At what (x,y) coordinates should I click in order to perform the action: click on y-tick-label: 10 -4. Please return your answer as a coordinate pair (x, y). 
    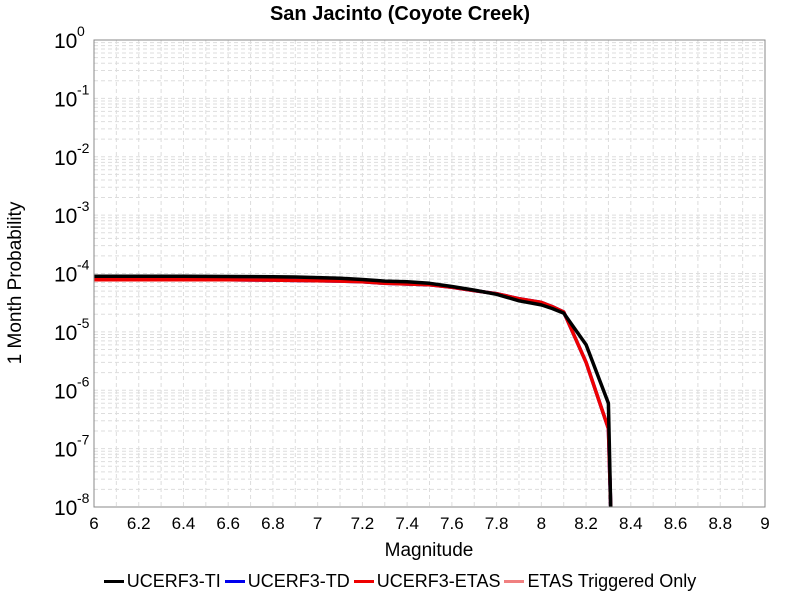
    Looking at the image, I should click on (72, 272).